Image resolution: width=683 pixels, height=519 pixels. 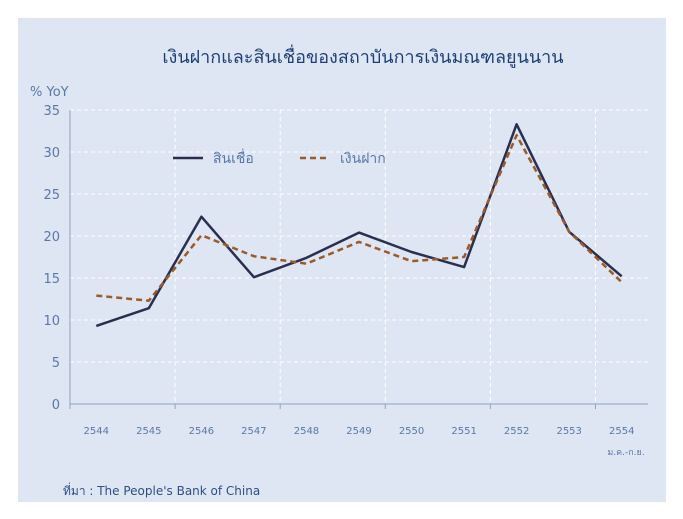 I want to click on x-tick-label: 2550, so click(x=411, y=431).